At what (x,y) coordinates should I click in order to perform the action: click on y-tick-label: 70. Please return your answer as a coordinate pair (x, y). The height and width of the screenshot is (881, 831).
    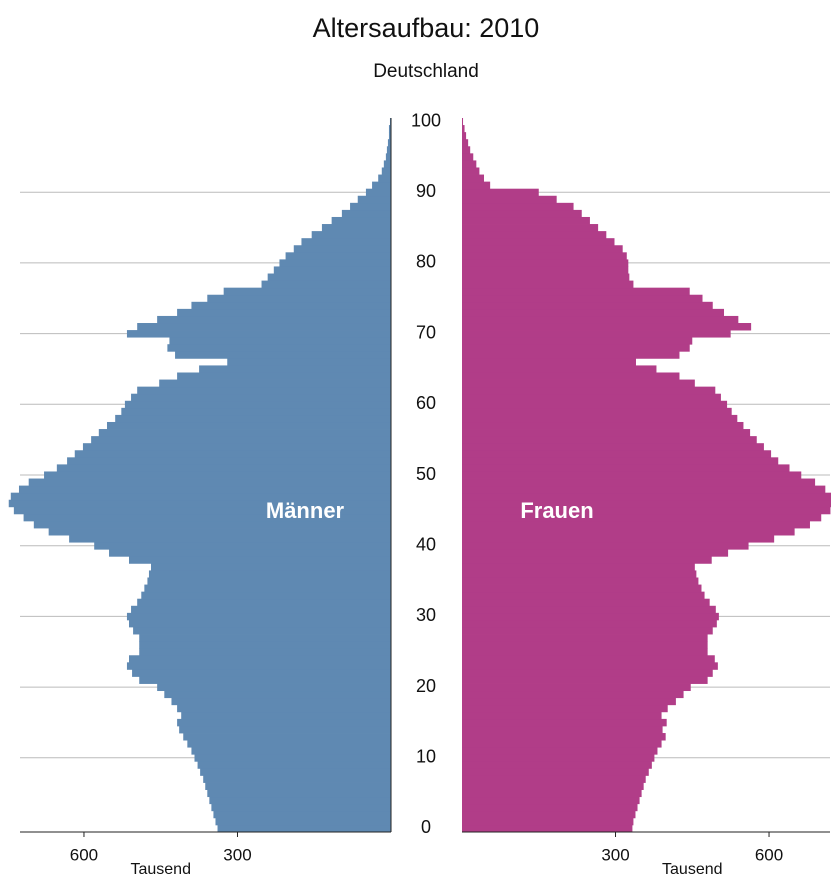
    Looking at the image, I should click on (426, 332).